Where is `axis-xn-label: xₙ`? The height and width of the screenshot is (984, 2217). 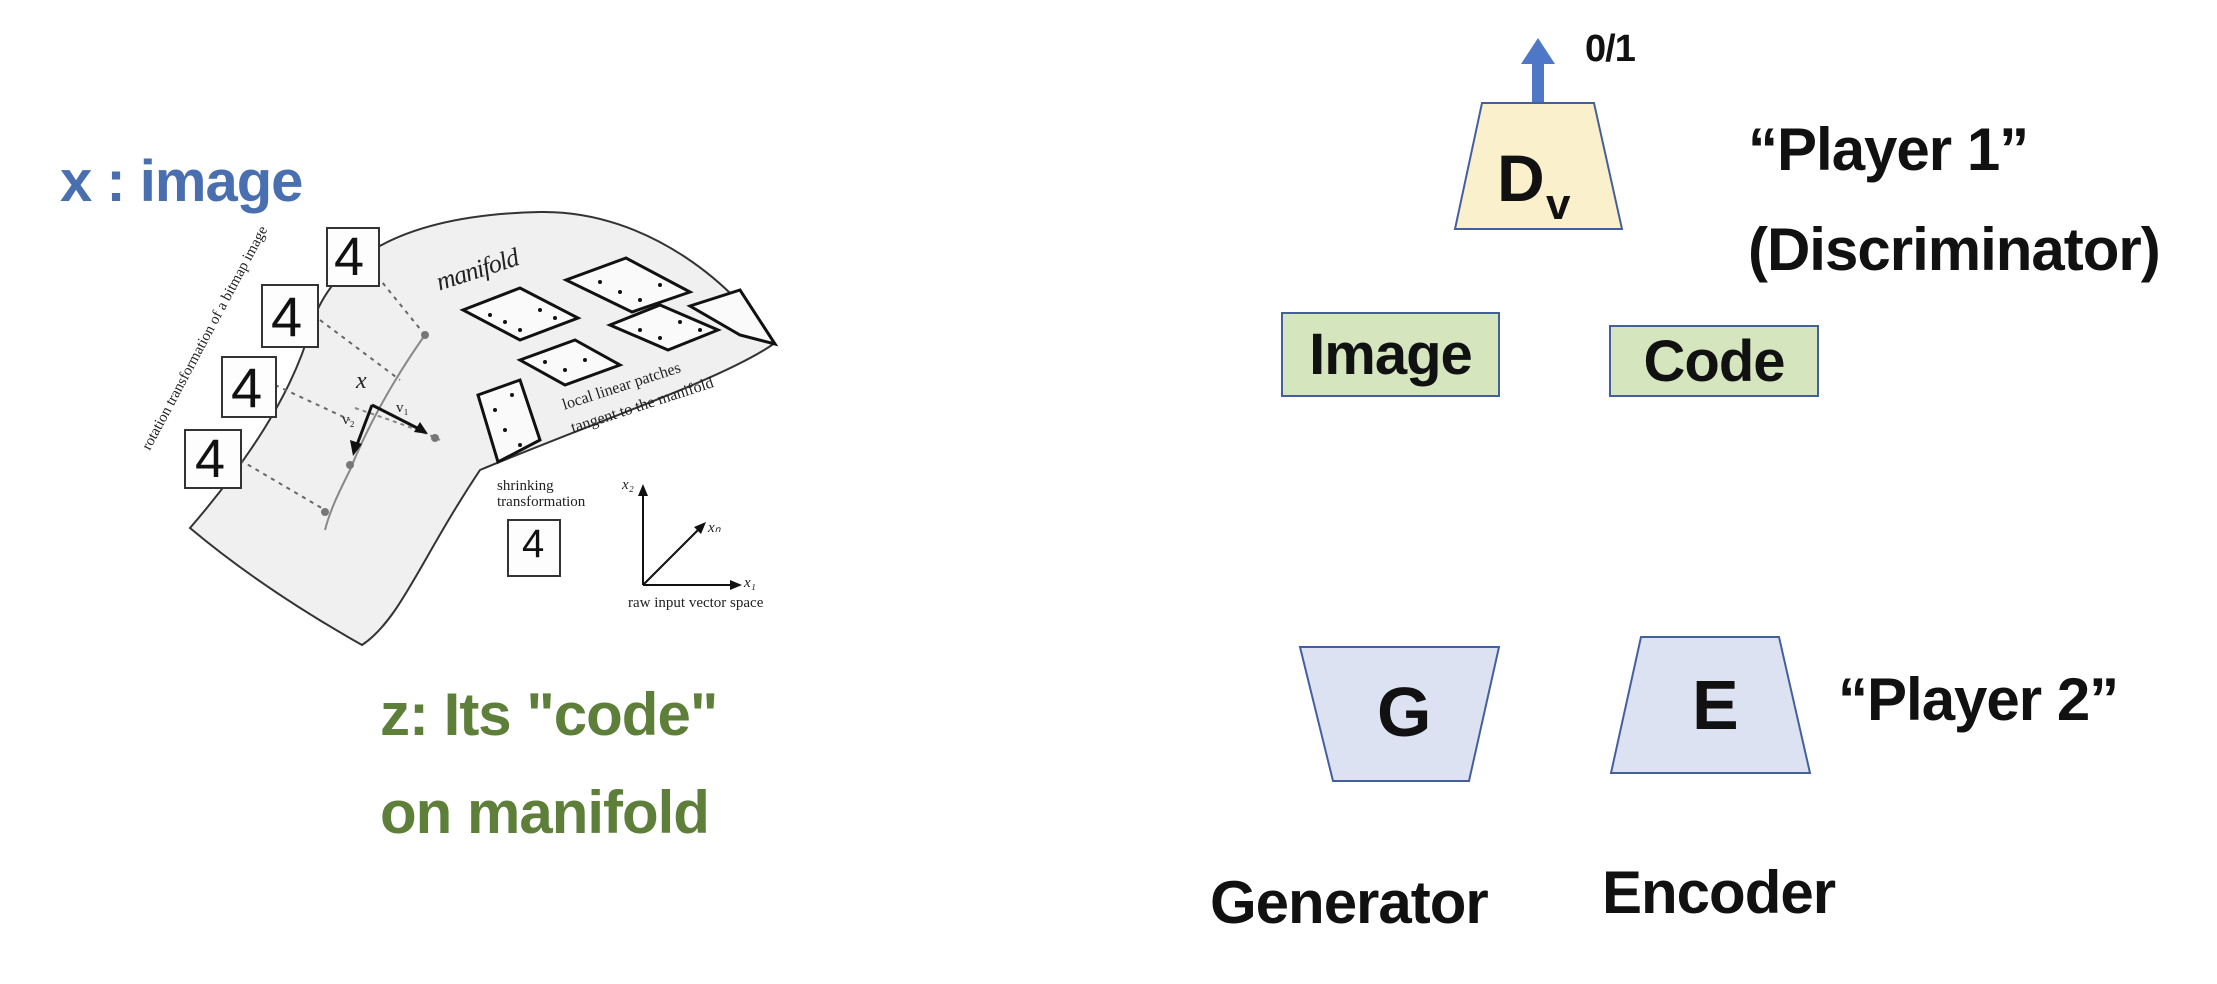
axis-xn-label: xₙ is located at coordinates (714, 528).